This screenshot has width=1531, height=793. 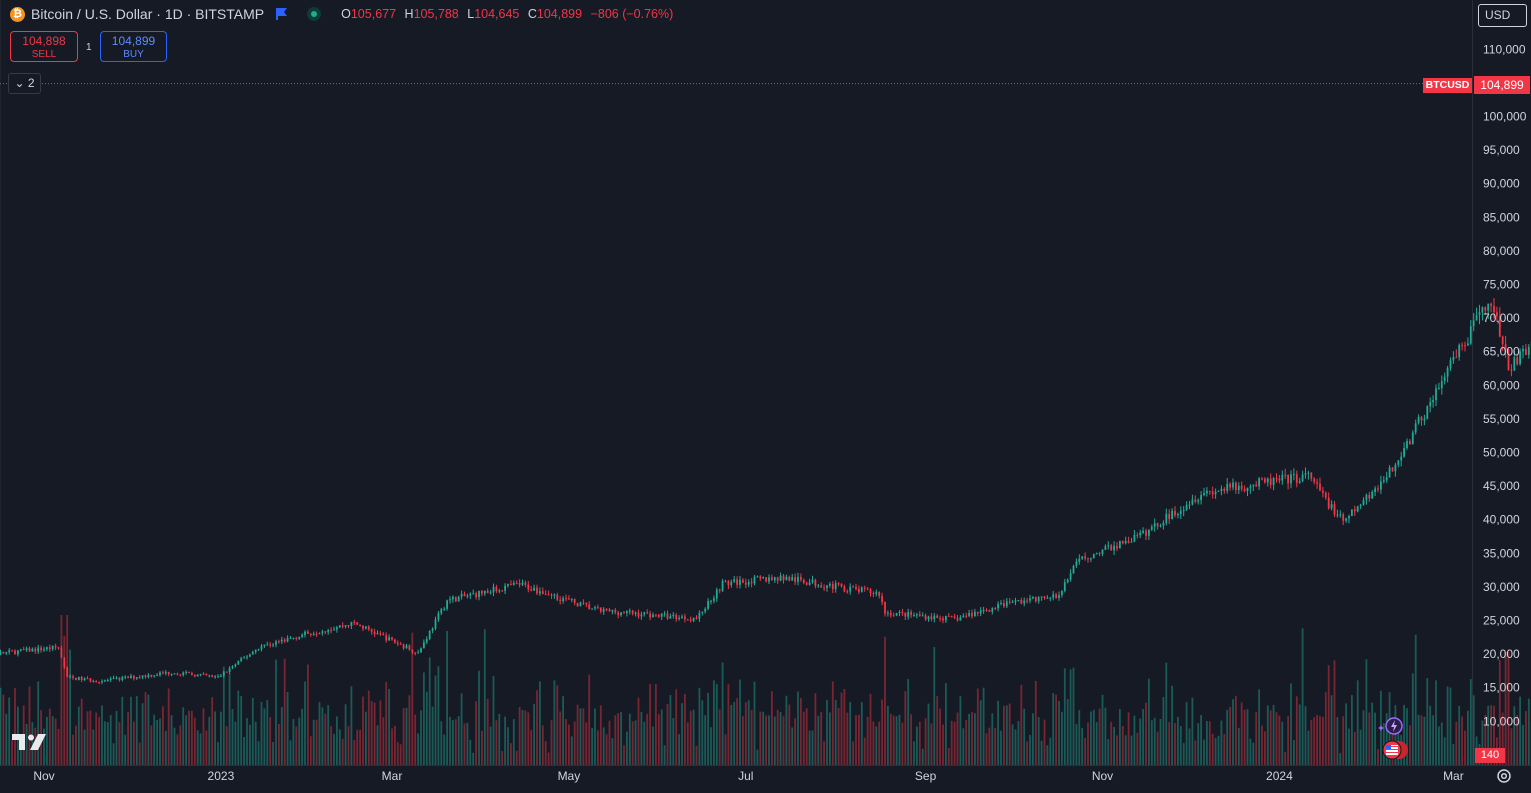 What do you see at coordinates (1279, 776) in the screenshot?
I see `x-tick-label: 2024` at bounding box center [1279, 776].